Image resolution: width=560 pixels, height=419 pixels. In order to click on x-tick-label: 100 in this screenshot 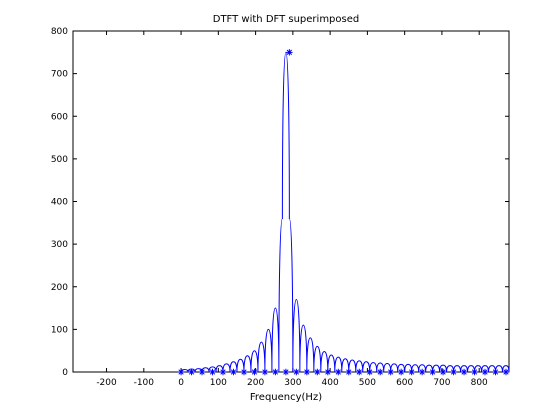, I will do `click(218, 383)`.